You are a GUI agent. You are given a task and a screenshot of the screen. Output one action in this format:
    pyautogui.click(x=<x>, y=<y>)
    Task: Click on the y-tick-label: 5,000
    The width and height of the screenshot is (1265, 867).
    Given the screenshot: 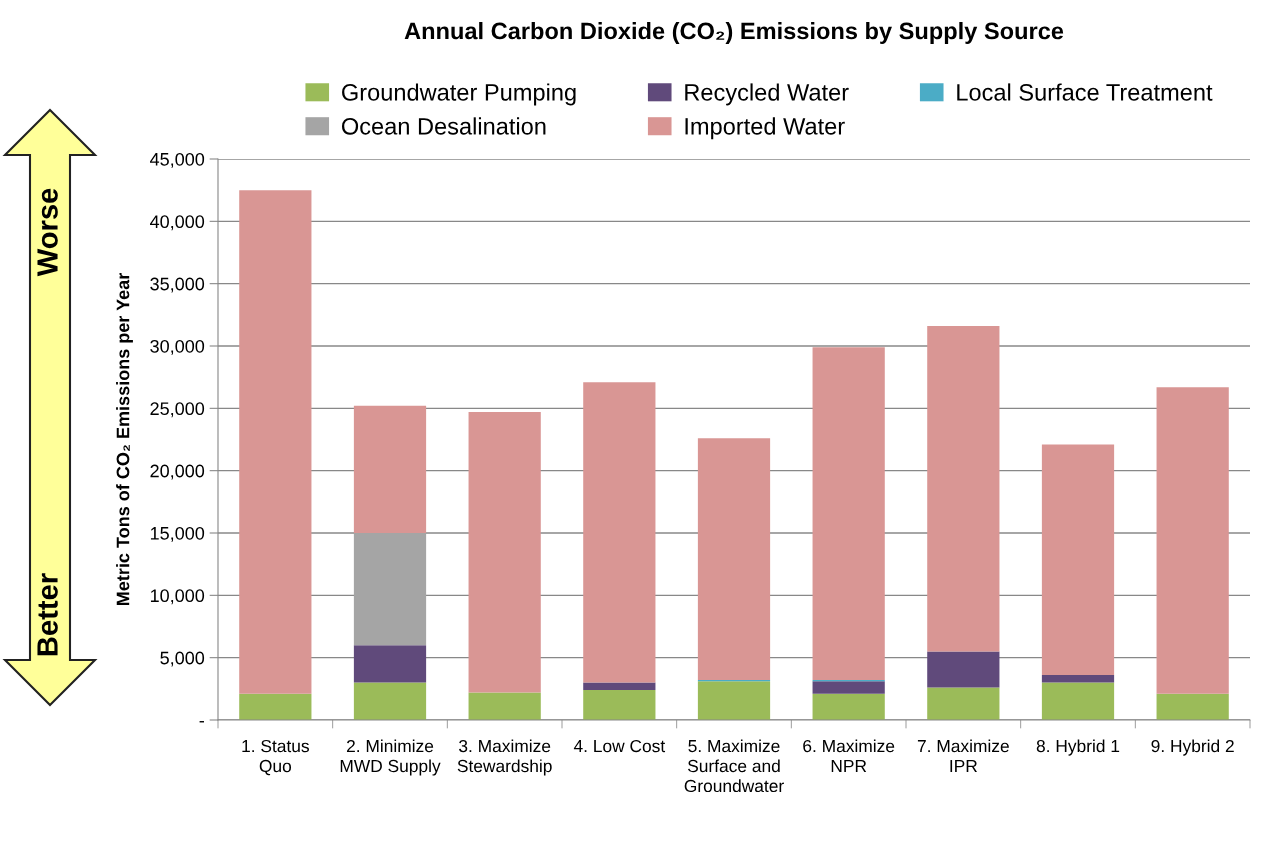 What is the action you would take?
    pyautogui.click(x=182, y=659)
    